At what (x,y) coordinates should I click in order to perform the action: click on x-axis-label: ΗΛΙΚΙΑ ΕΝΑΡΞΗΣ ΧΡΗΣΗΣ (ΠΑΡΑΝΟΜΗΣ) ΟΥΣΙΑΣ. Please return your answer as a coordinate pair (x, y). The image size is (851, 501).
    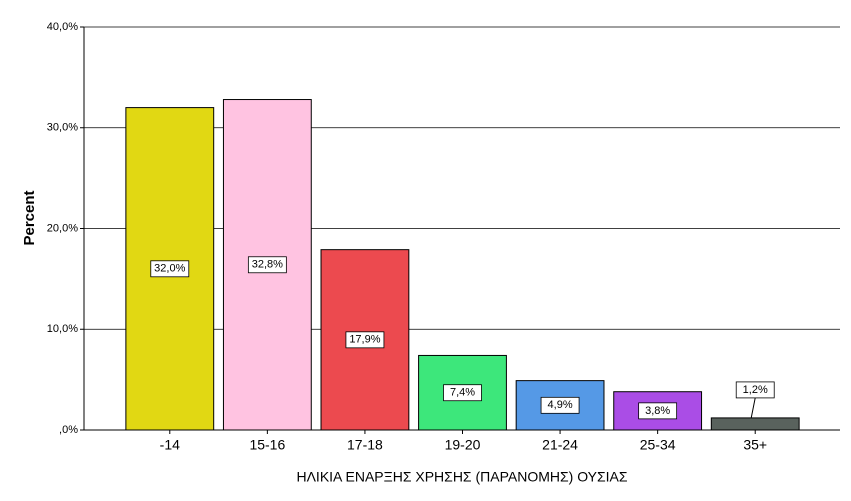
    Looking at the image, I should click on (461, 477).